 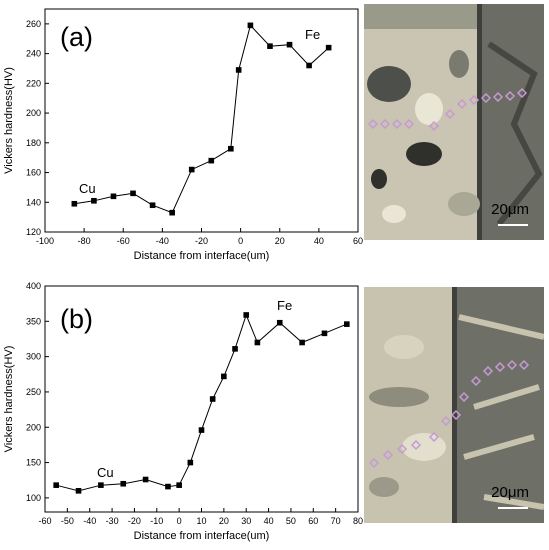 I want to click on y-tick-label: 120, so click(x=33, y=232).